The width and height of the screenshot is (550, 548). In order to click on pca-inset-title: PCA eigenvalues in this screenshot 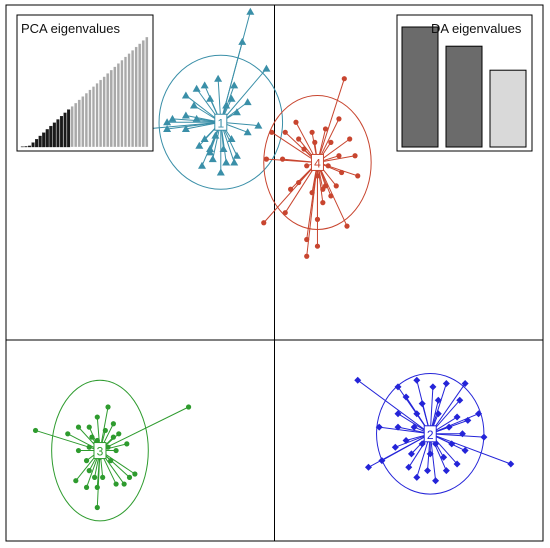, I will do `click(71, 28)`.